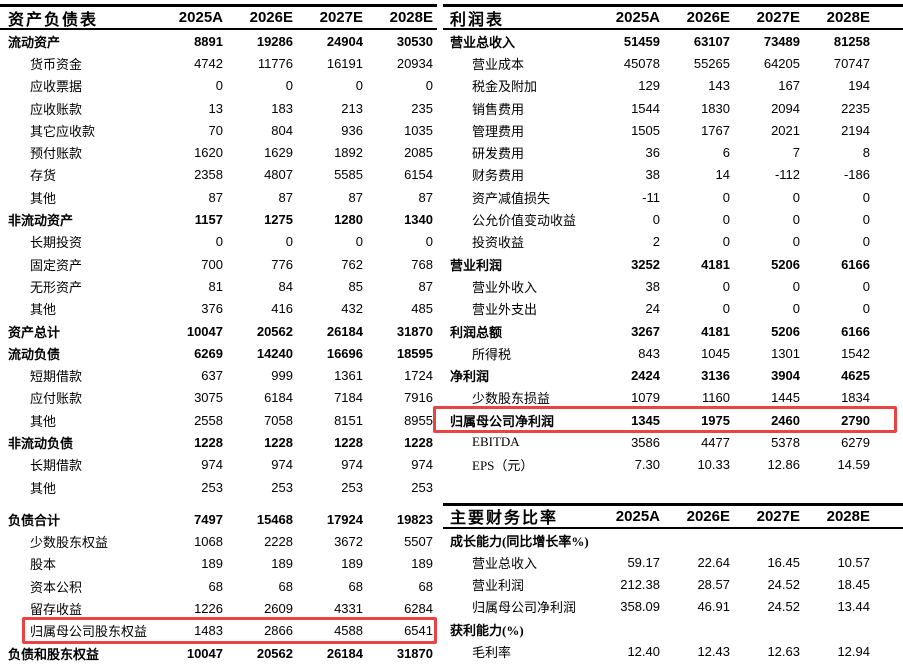  I want to click on cell-value: 700, so click(212, 264).